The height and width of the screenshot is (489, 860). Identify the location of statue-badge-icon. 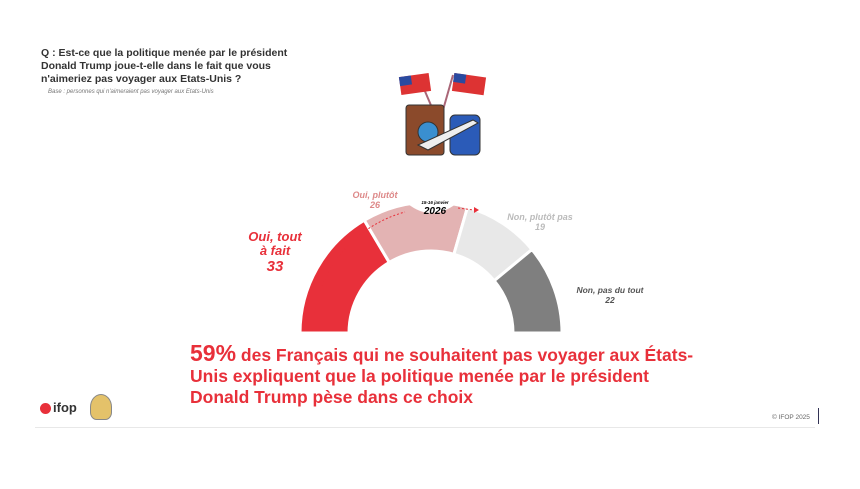
(101, 407).